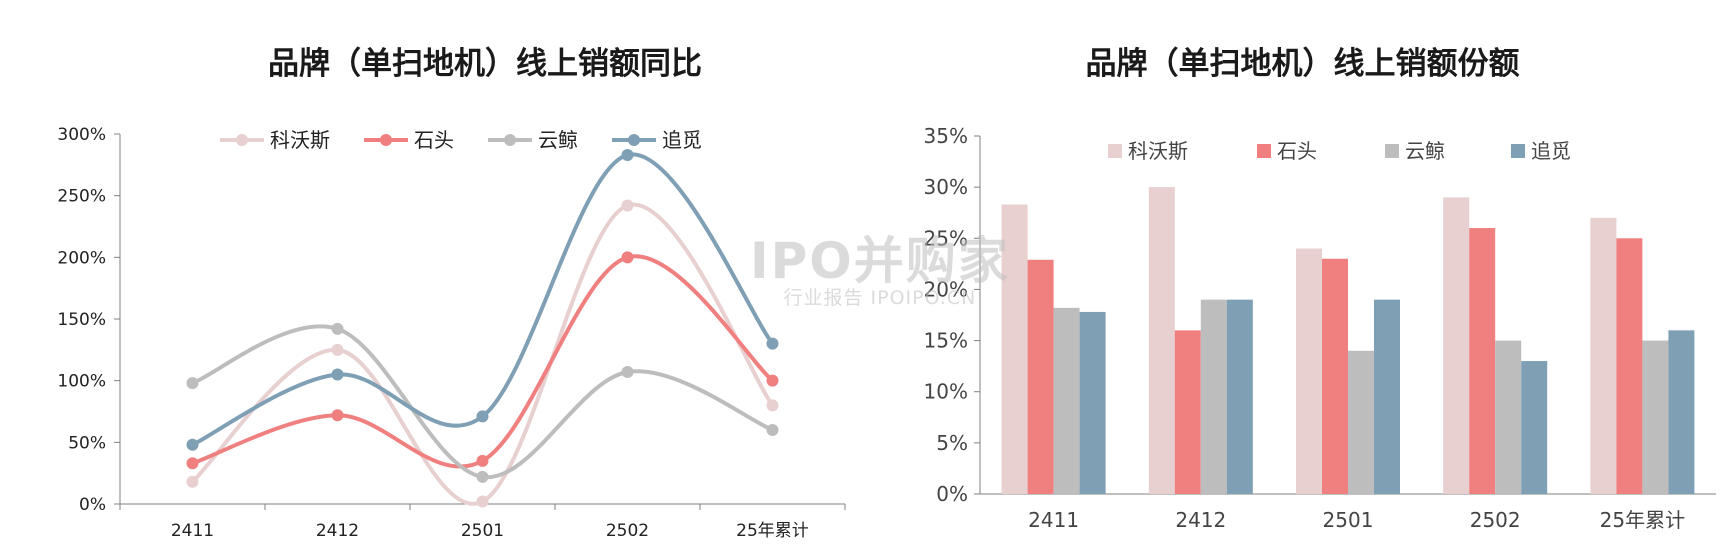 The height and width of the screenshot is (552, 1735). Describe the element at coordinates (482, 531) in the screenshot. I see `line-x-tick-label: 2501` at that location.